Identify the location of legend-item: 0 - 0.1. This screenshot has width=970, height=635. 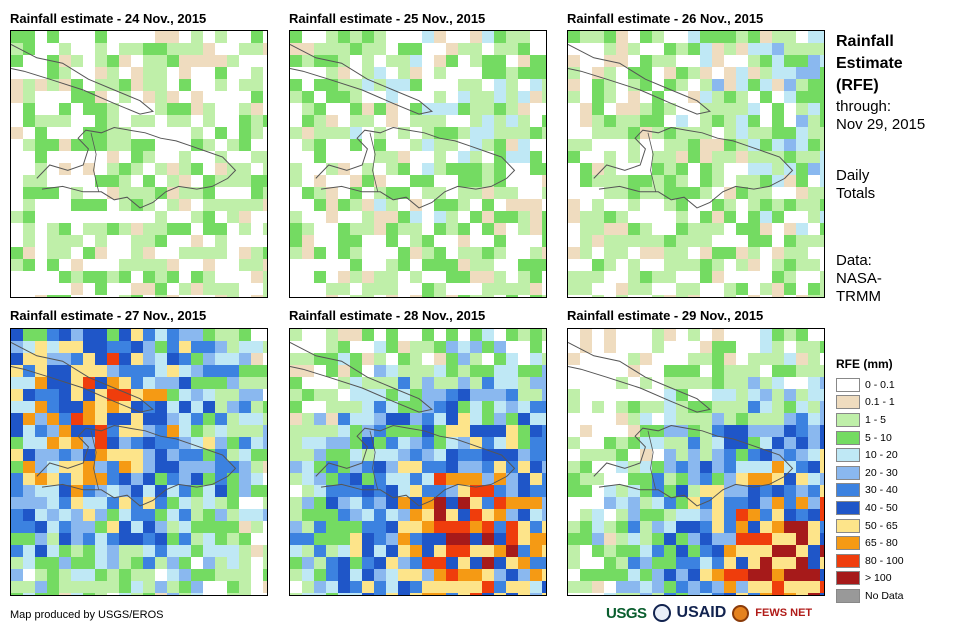
(870, 385).